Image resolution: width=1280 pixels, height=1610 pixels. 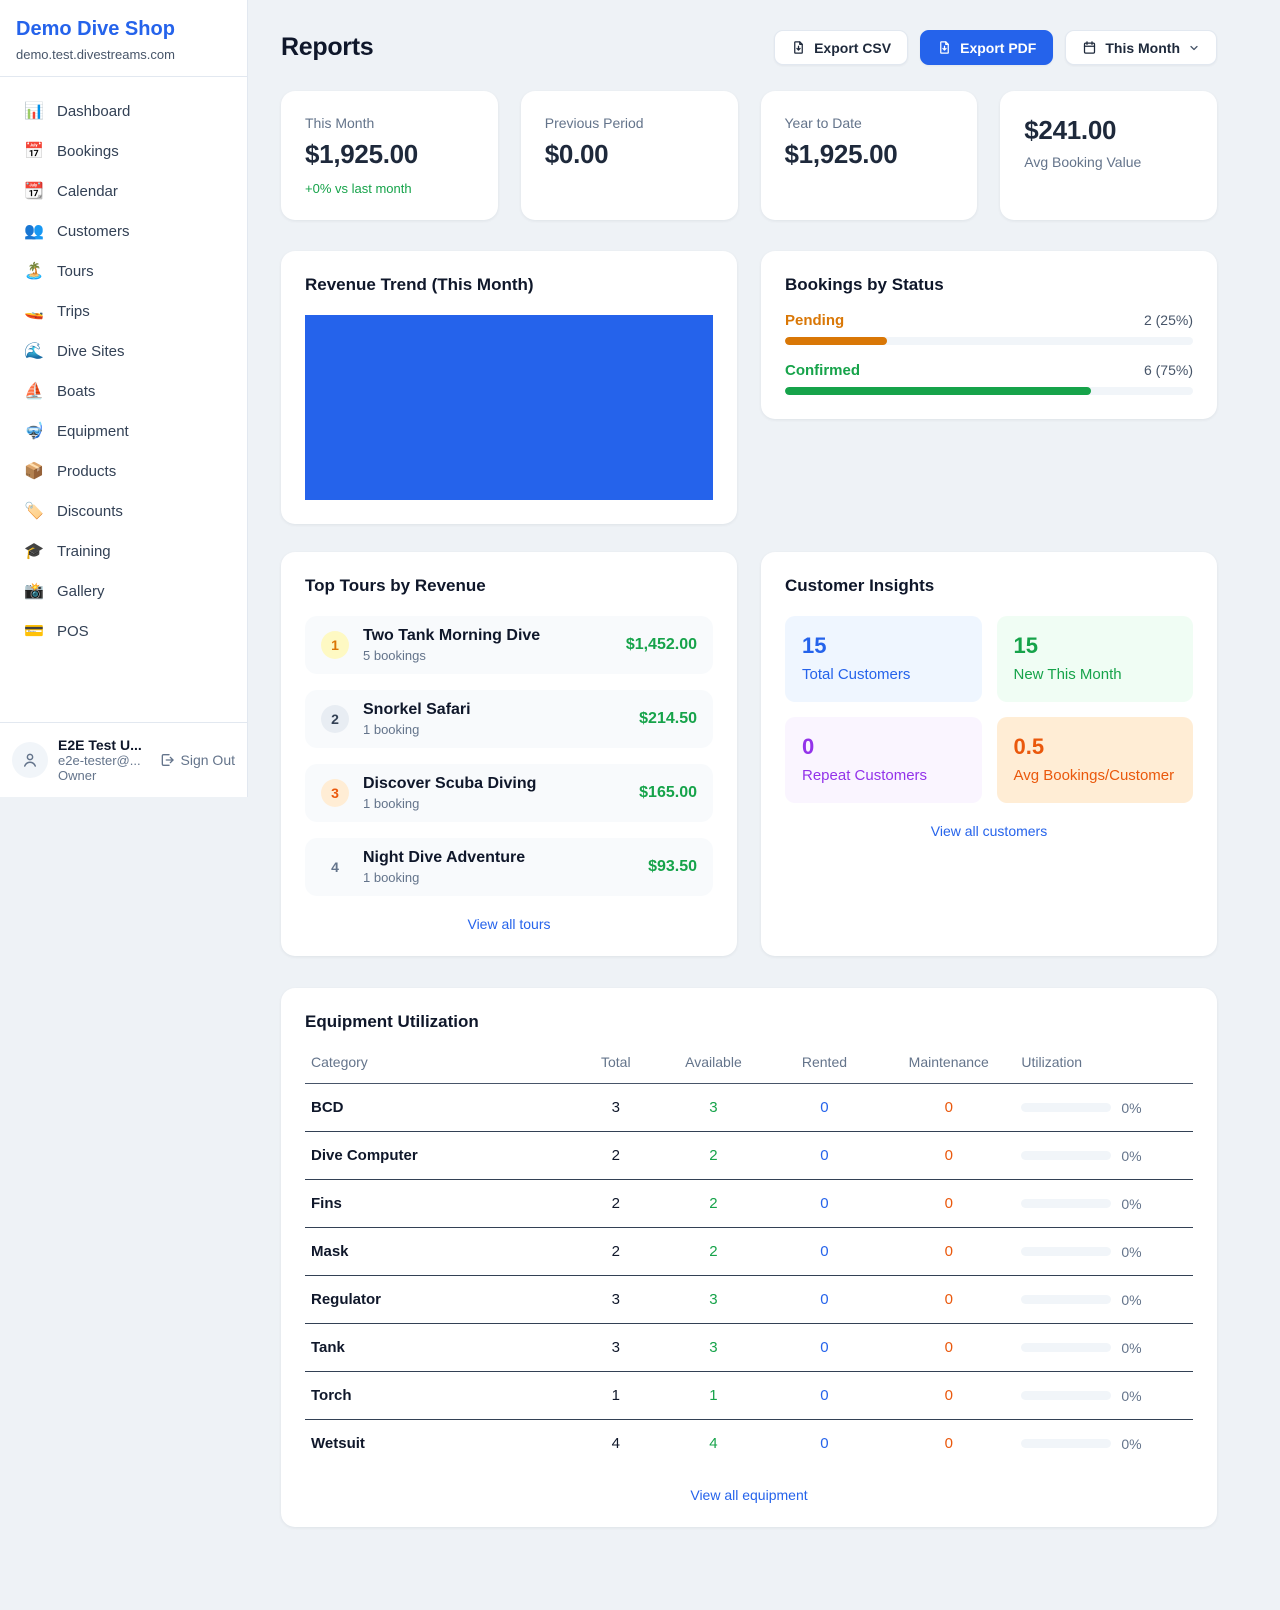 I want to click on sidebar-item-discounts: 🏷️ Discounts, so click(x=123, y=511).